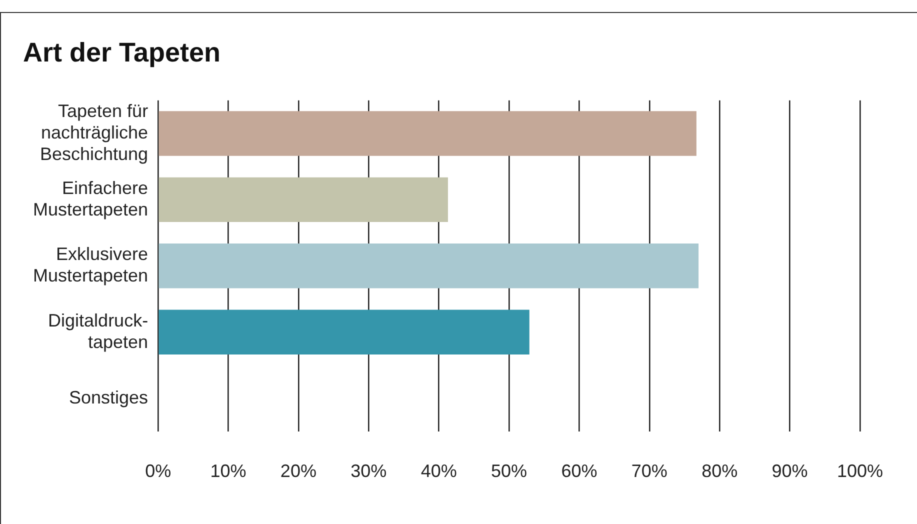  I want to click on x-tick-label: 60%, so click(579, 471).